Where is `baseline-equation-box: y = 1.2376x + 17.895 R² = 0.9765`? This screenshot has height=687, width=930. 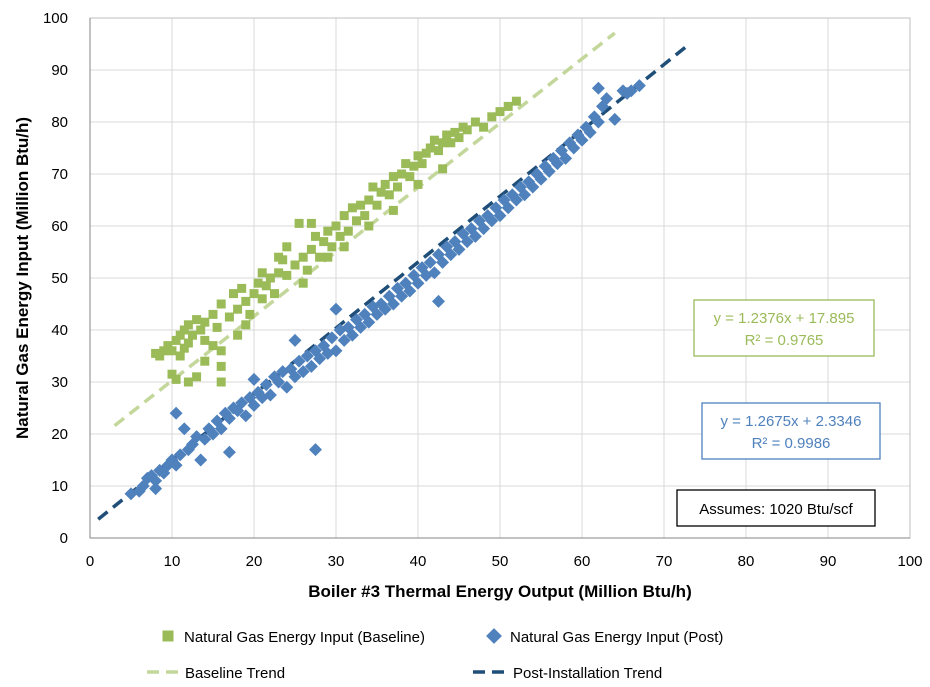 baseline-equation-box: y = 1.2376x + 17.895 R² = 0.9765 is located at coordinates (784, 328).